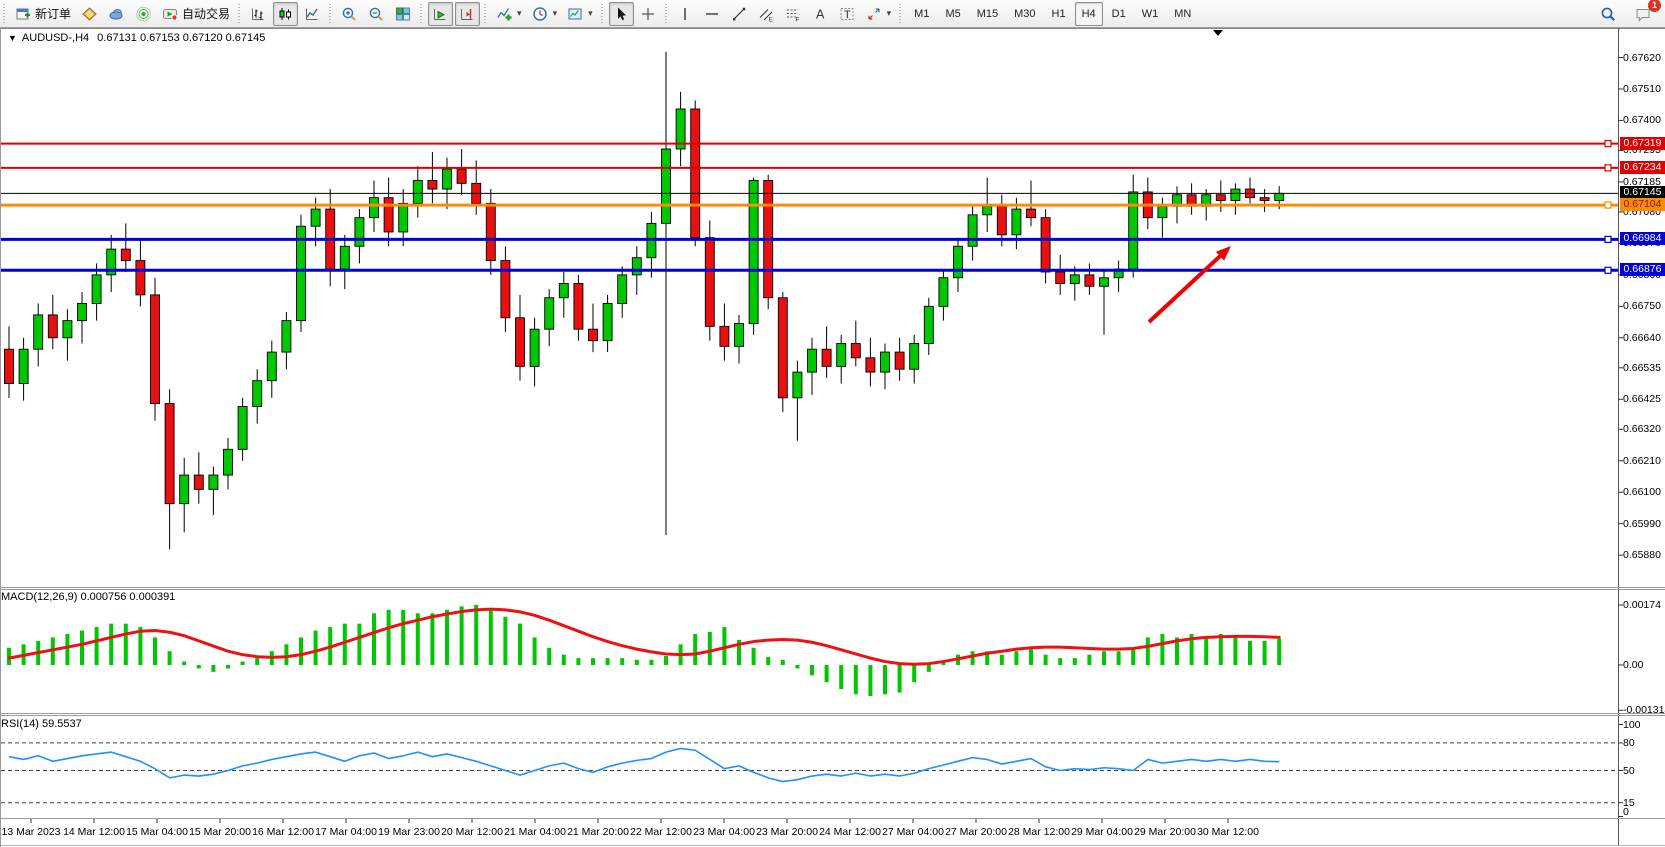 This screenshot has height=847, width=1665. What do you see at coordinates (770, 19) in the screenshot?
I see `svg-text: E` at bounding box center [770, 19].